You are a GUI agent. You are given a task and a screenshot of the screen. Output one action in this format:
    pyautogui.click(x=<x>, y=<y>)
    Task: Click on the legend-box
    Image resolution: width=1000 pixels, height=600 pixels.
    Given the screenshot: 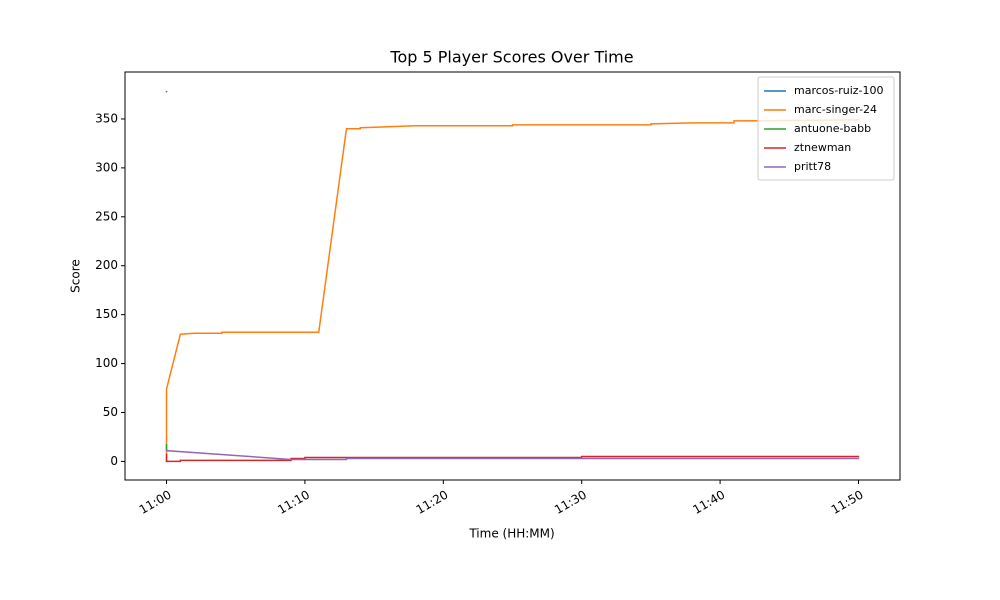 What is the action you would take?
    pyautogui.click(x=826, y=128)
    